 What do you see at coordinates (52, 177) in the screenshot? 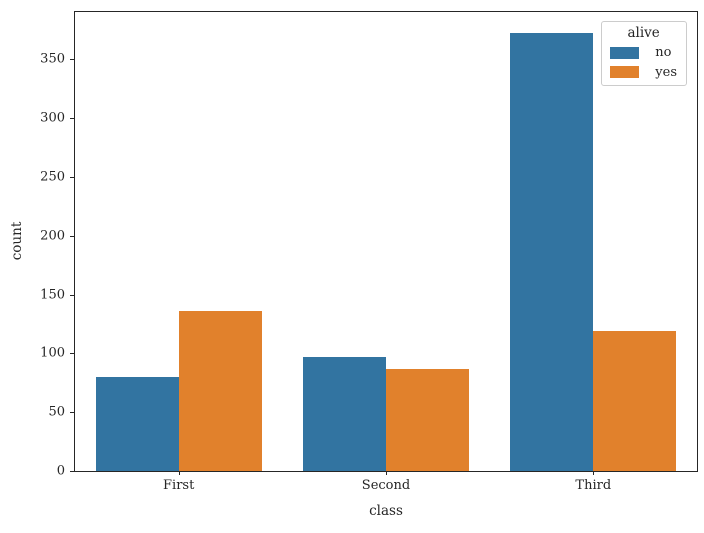
I see `ytick-label-250: 250` at bounding box center [52, 177].